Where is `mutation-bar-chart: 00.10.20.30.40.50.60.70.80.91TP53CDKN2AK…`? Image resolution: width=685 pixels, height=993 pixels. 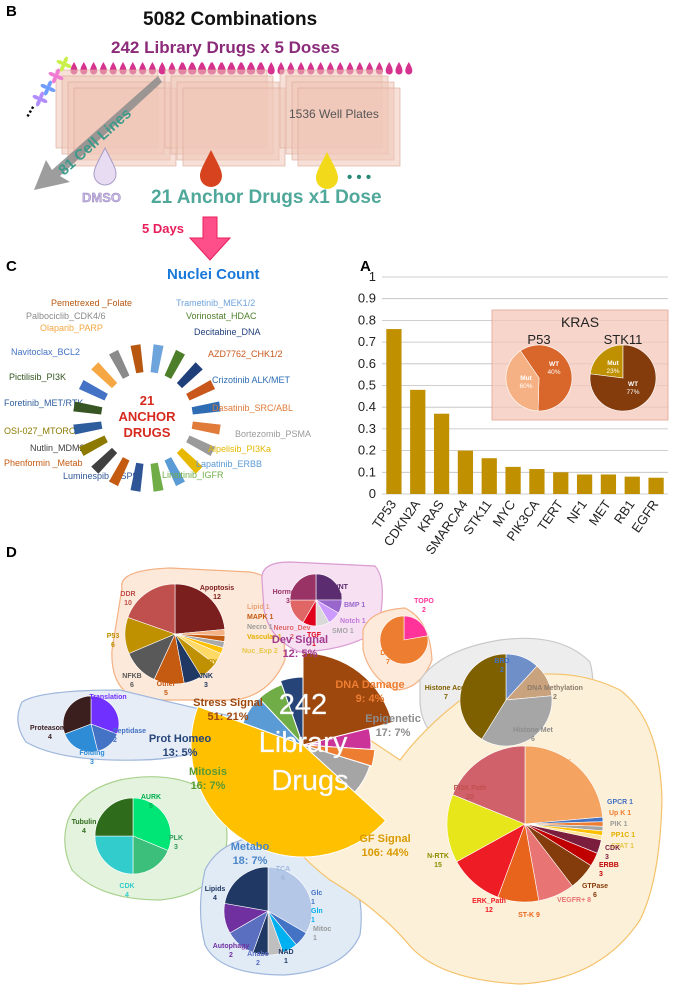
mutation-bar-chart: 00.10.20.30.40.50.60.70.80.91TP53CDKN2AK… is located at coordinates (513, 413).